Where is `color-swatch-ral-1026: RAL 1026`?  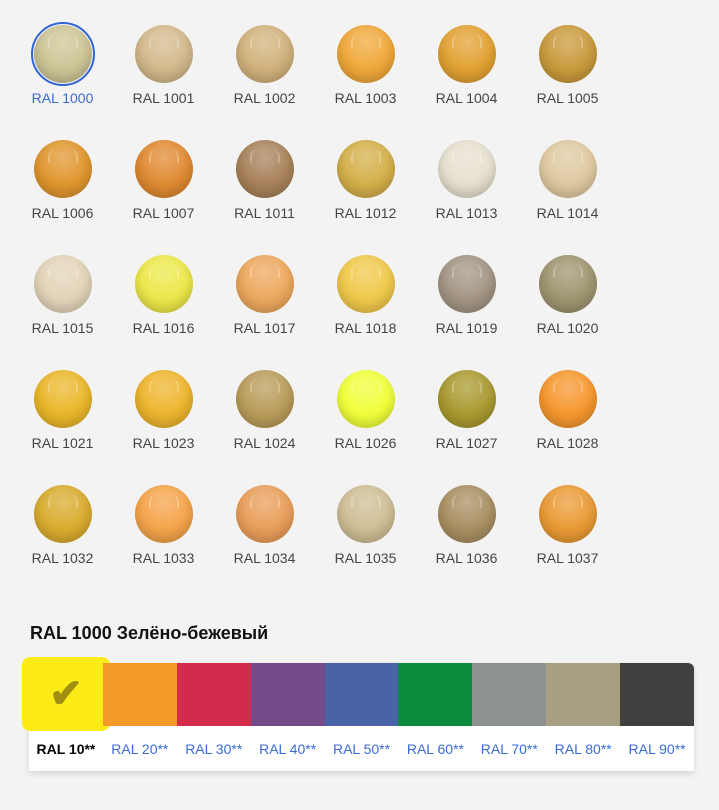
color-swatch-ral-1026: RAL 1026 is located at coordinates (365, 424).